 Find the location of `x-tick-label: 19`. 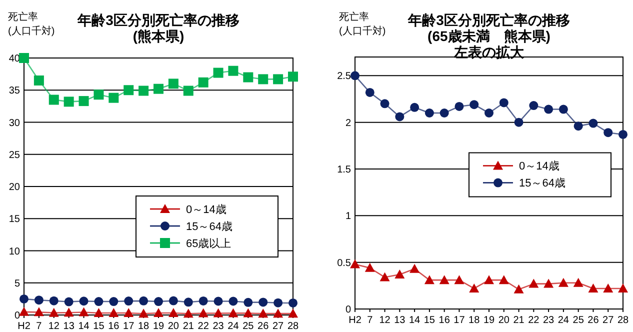

x-tick-label: 19 is located at coordinates (489, 320).